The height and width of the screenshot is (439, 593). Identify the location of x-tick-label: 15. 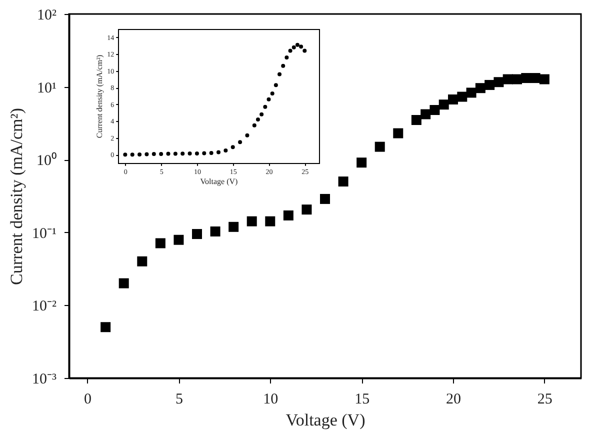
(362, 400).